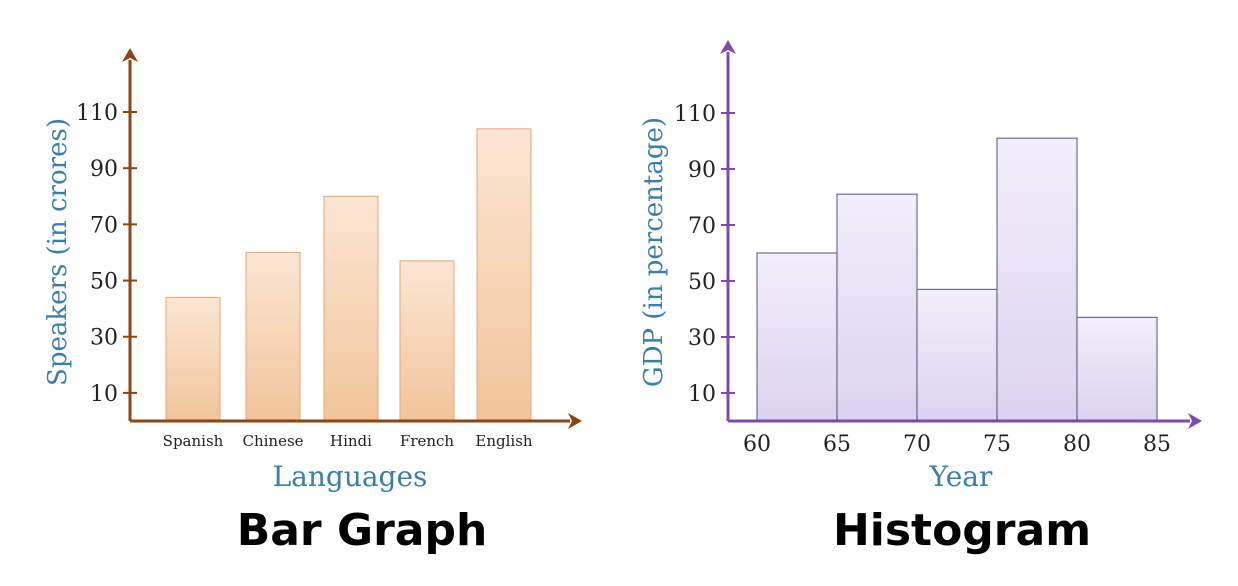 The height and width of the screenshot is (586, 1238). Describe the element at coordinates (1157, 444) in the screenshot. I see `histogram-x-tick-label: 85` at that location.